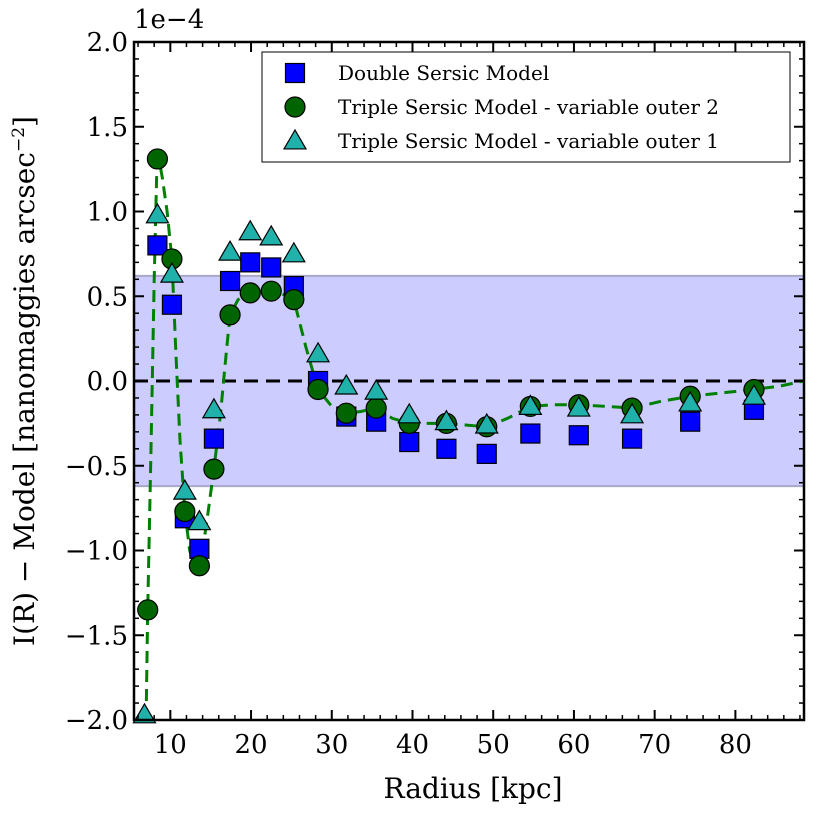  Describe the element at coordinates (331, 745) in the screenshot. I see `x-tick-label: 30` at that location.